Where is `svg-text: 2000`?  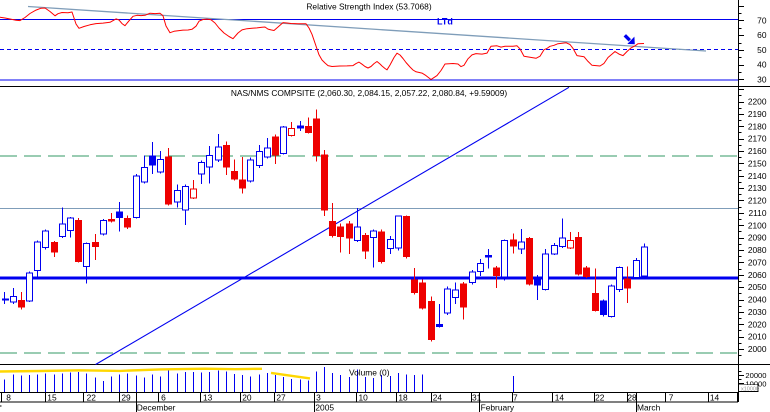
svg-text: 2000 is located at coordinates (757, 349).